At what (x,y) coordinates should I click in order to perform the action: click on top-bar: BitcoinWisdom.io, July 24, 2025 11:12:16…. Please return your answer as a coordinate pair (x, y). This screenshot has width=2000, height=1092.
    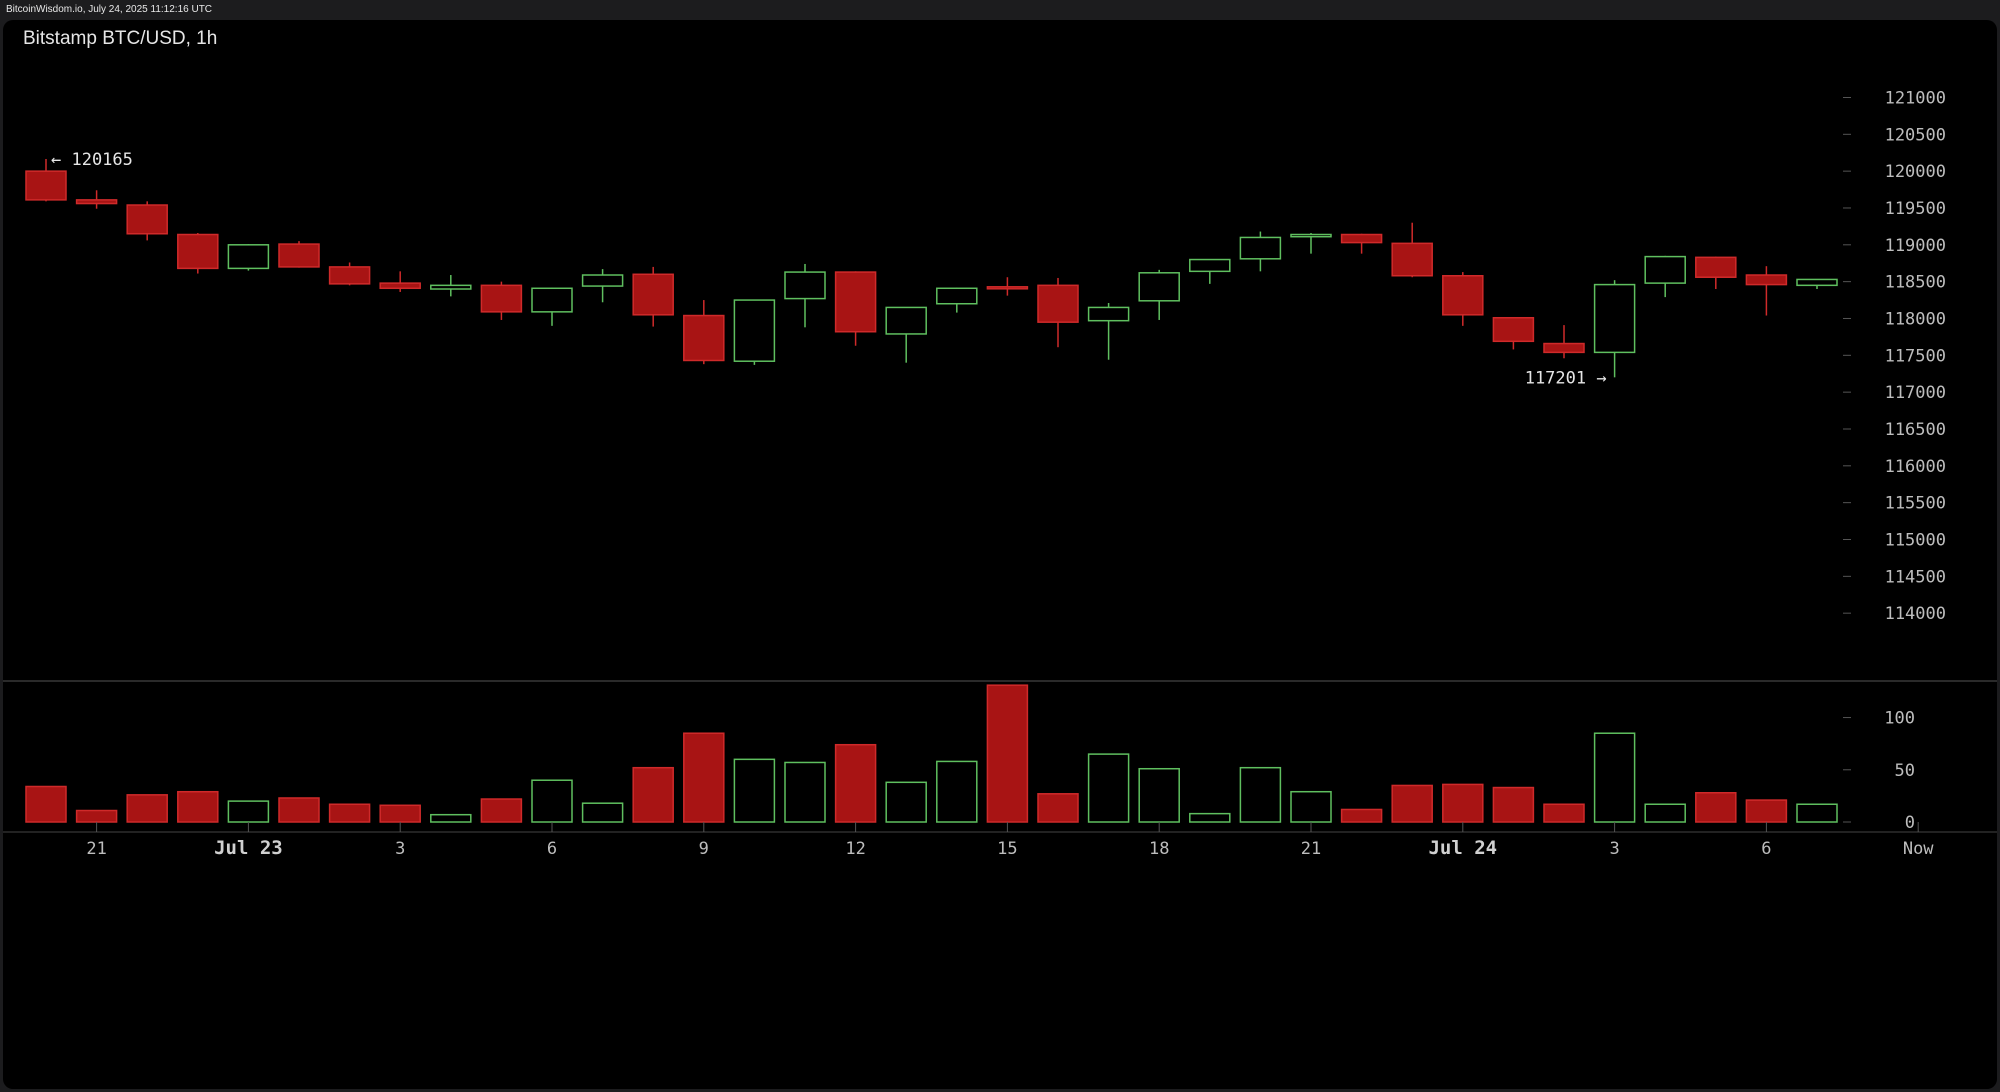
    Looking at the image, I should click on (1000, 10).